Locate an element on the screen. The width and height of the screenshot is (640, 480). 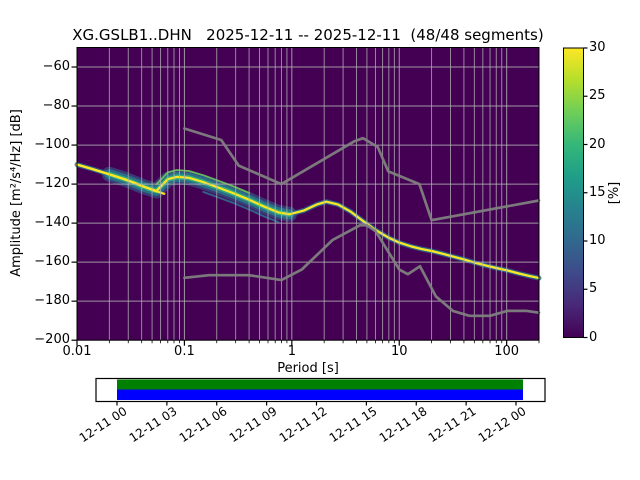
x-tick-label: 100 is located at coordinates (507, 351).